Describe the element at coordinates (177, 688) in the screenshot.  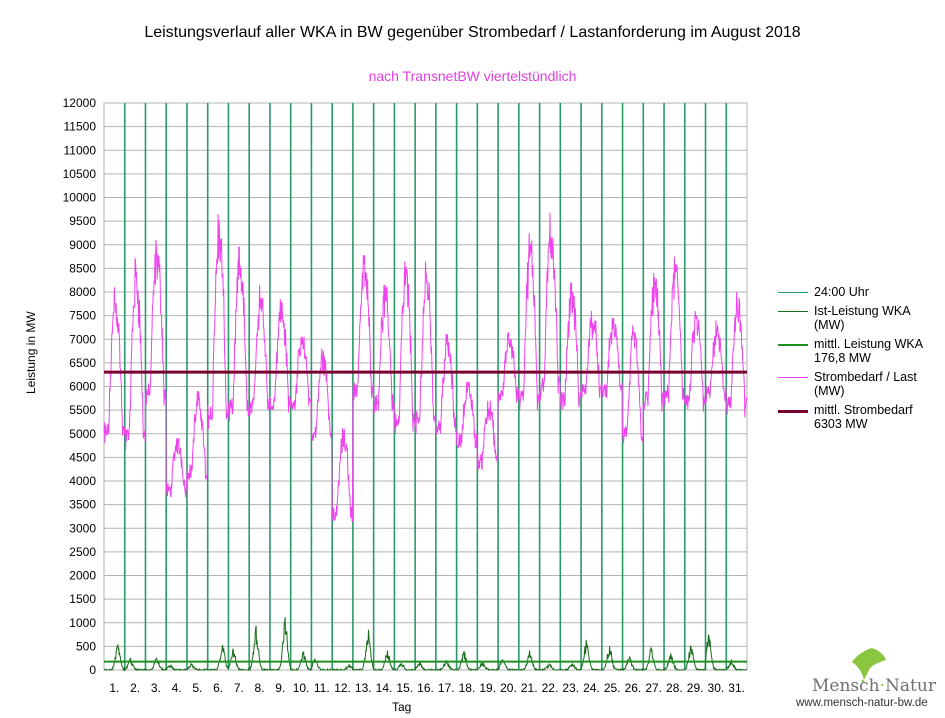
I see `x-tick-label: 4.` at that location.